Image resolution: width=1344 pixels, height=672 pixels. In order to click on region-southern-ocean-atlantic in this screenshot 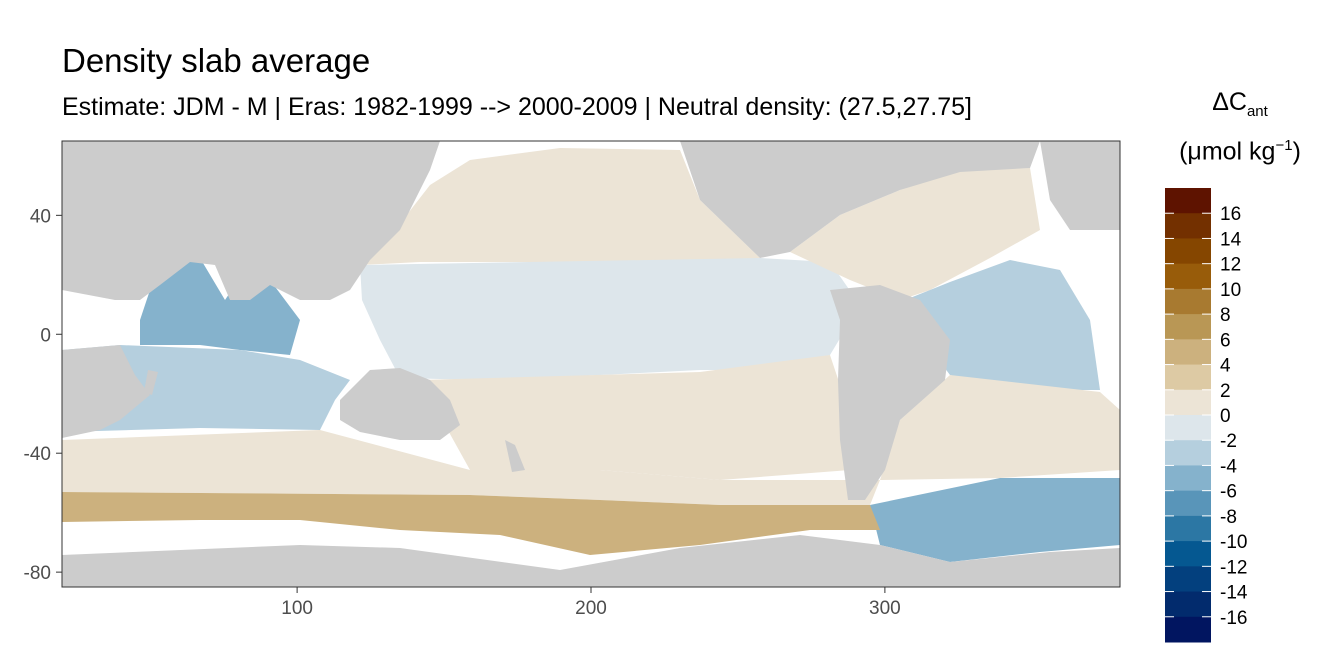, I will do `click(995, 520)`.